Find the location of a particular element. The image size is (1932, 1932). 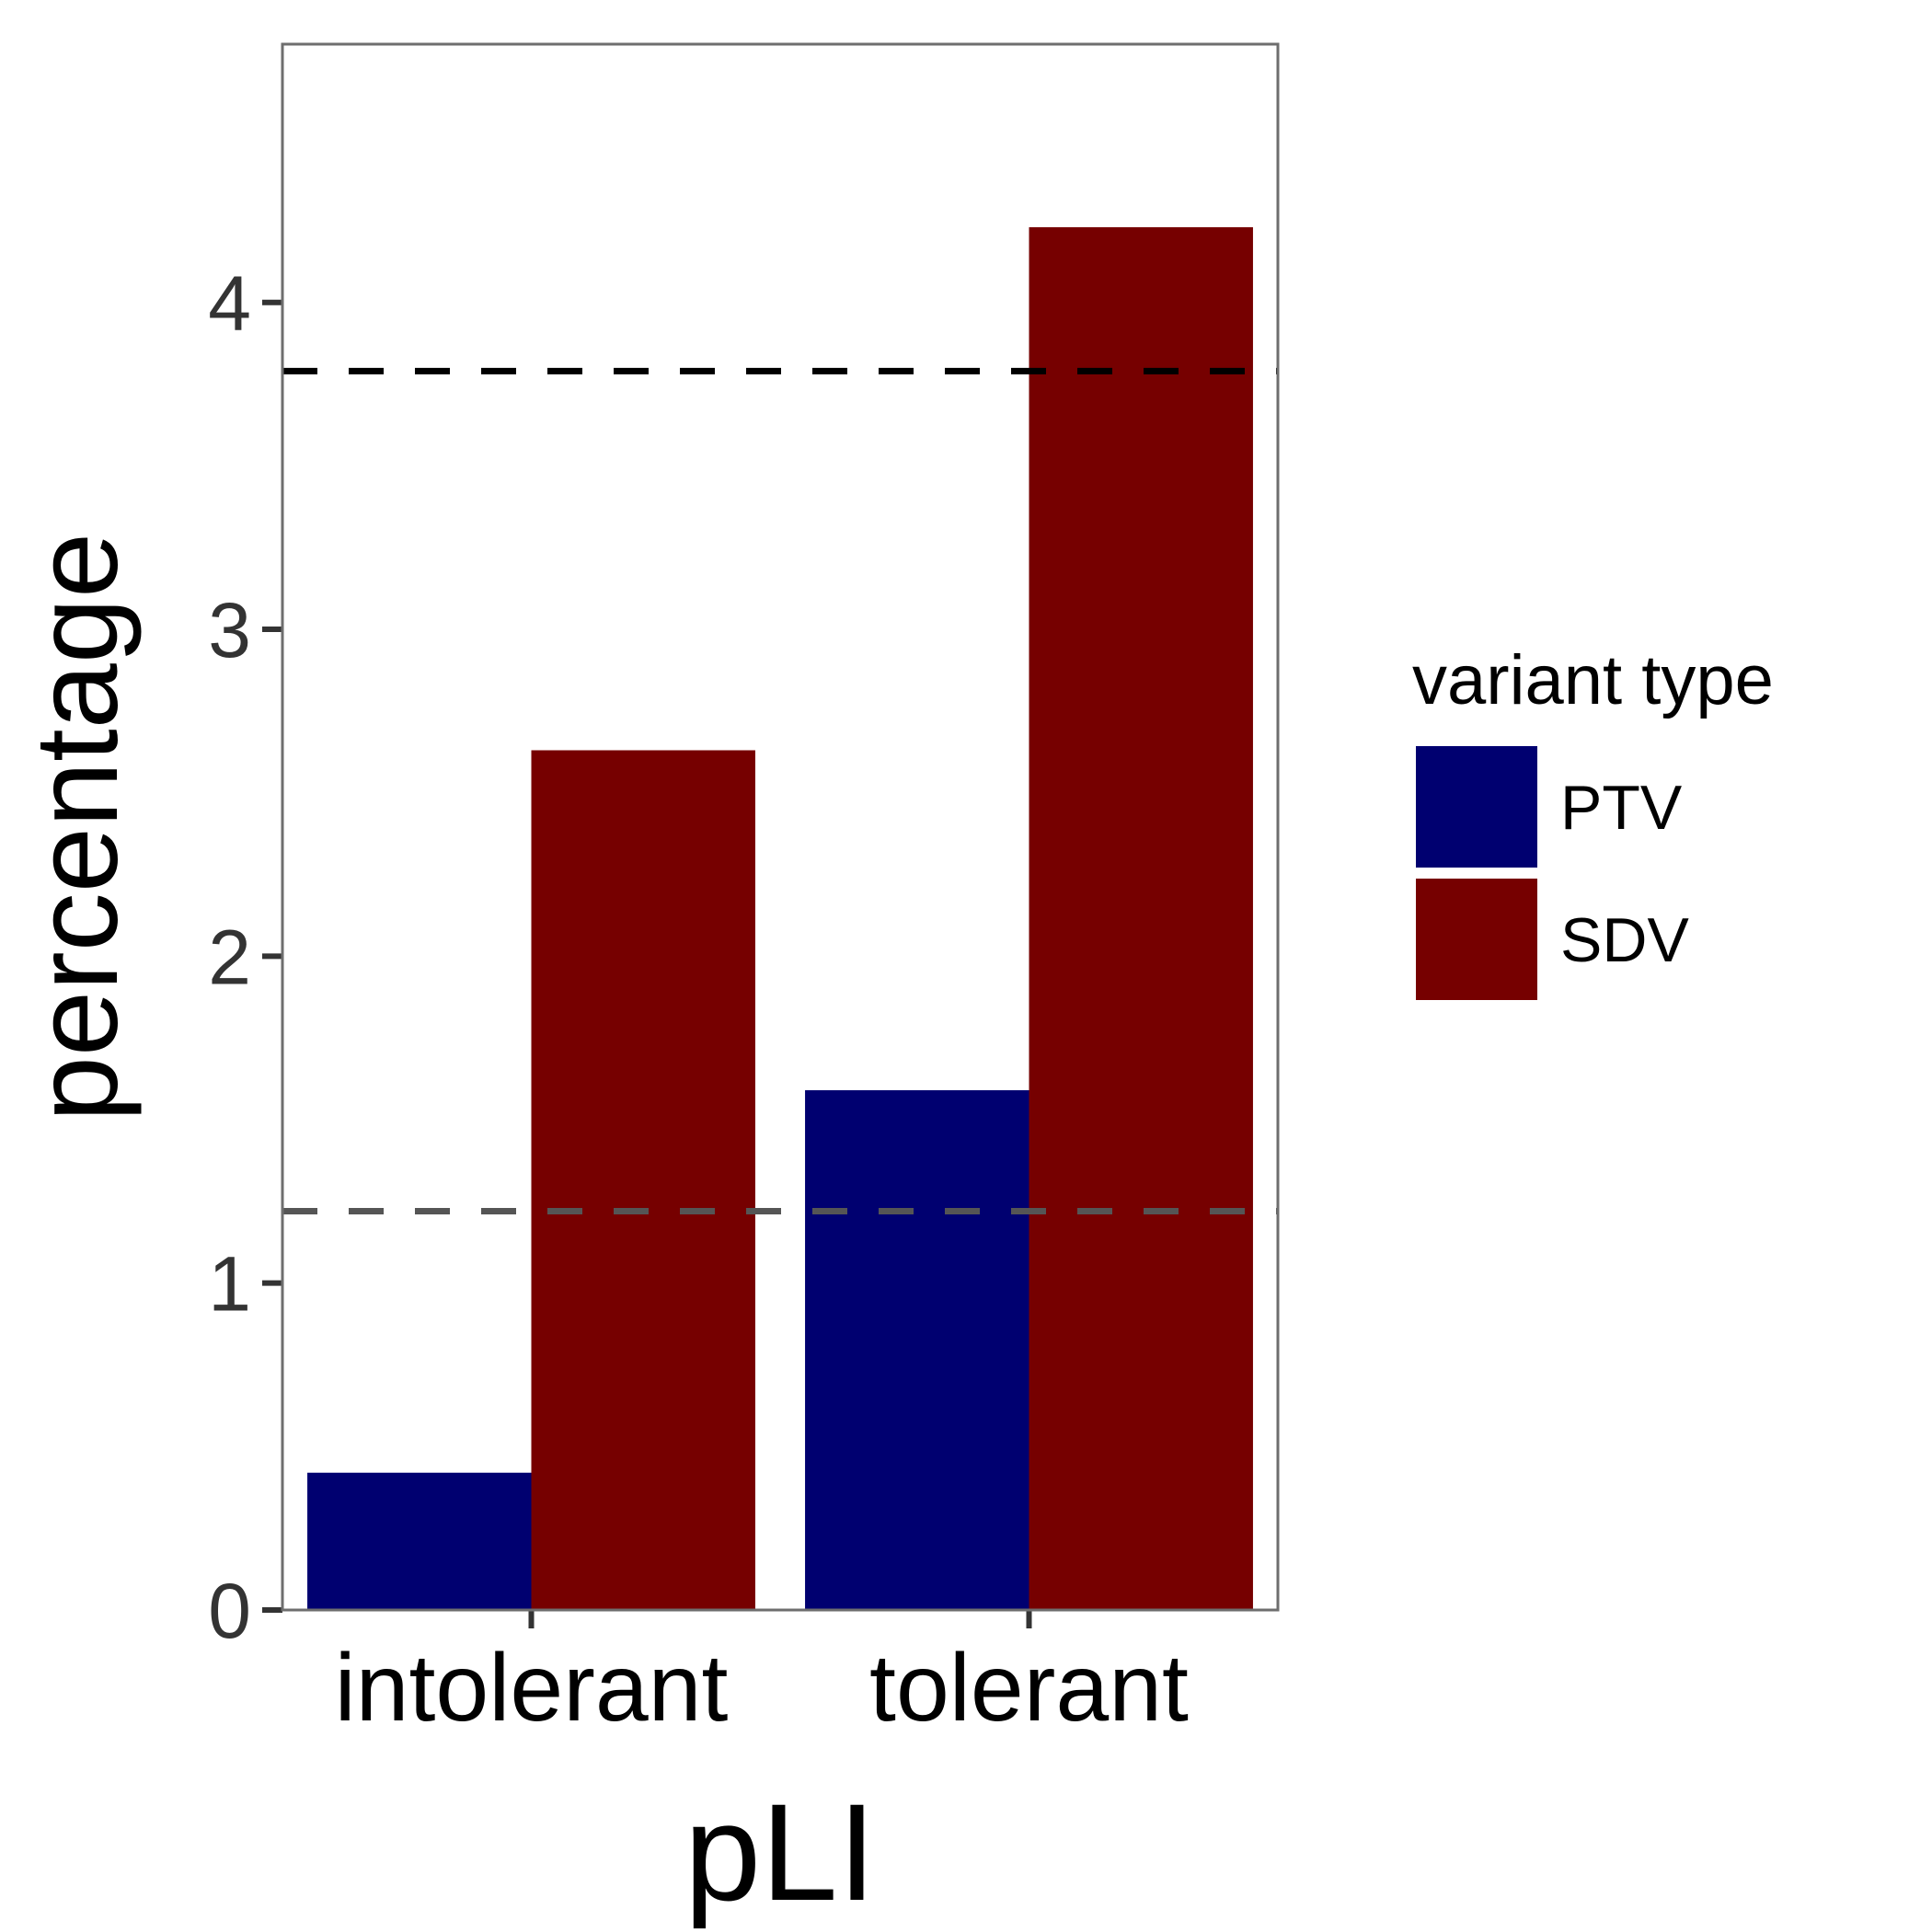

legend: variant type PTV SDV is located at coordinates (1593, 820).